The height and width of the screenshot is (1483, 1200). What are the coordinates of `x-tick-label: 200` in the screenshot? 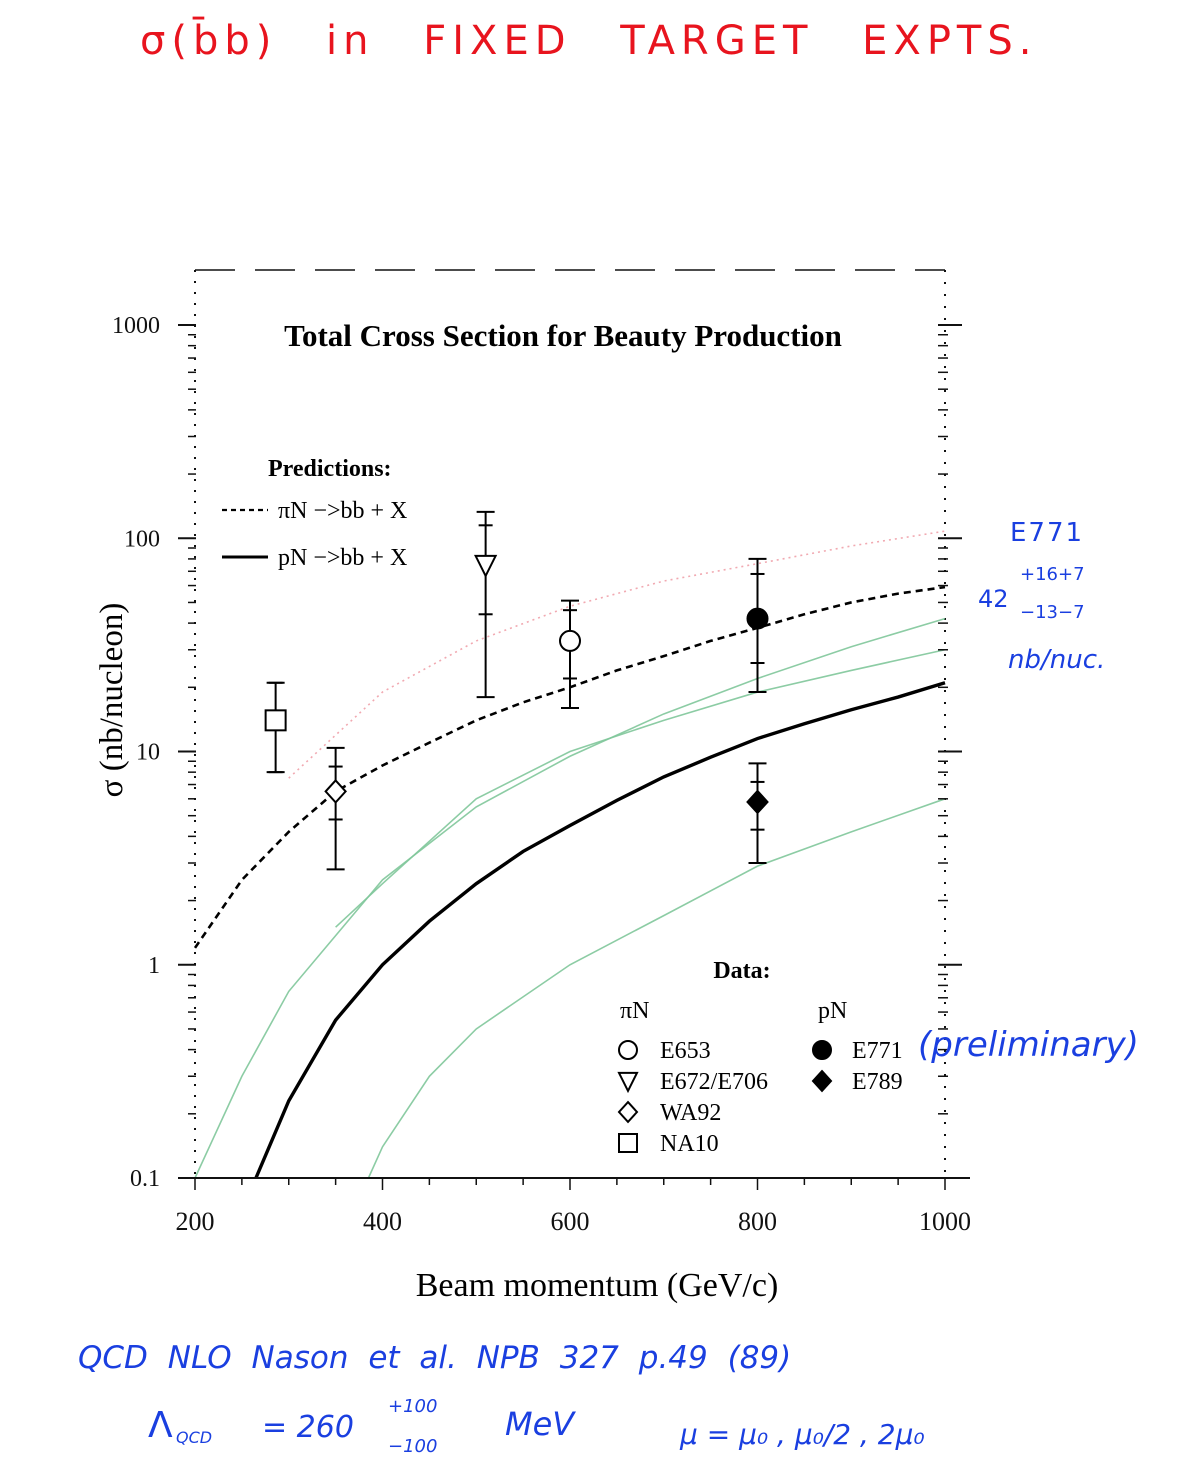 It's located at (195, 1221).